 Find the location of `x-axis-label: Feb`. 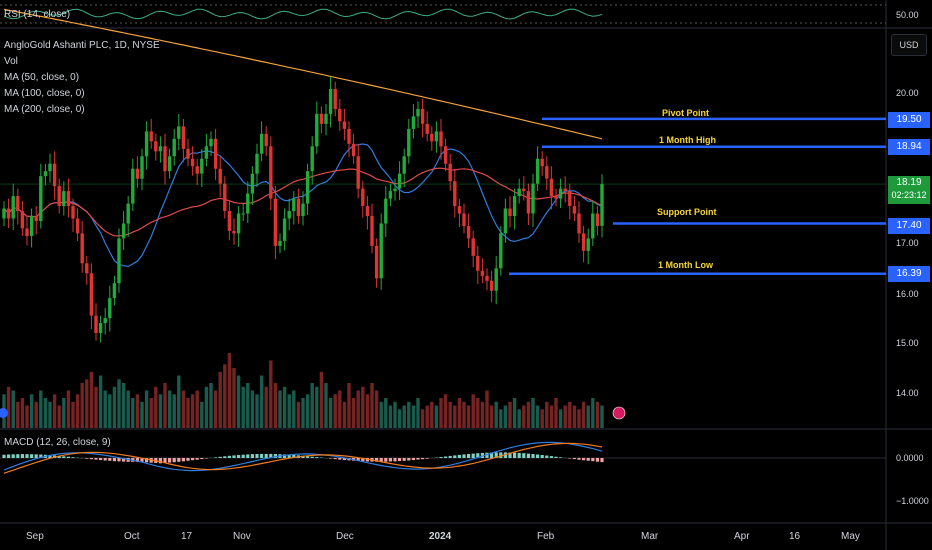

x-axis-label: Feb is located at coordinates (546, 536).